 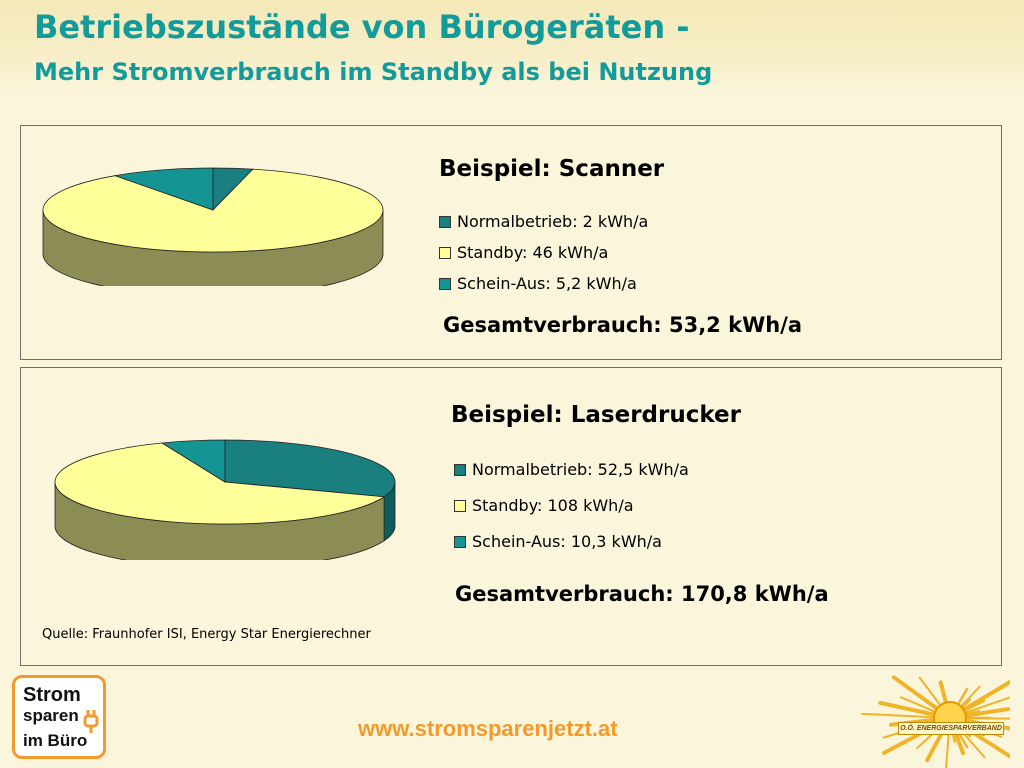 I want to click on scanner-slice-schein-aus, so click(x=163, y=189).